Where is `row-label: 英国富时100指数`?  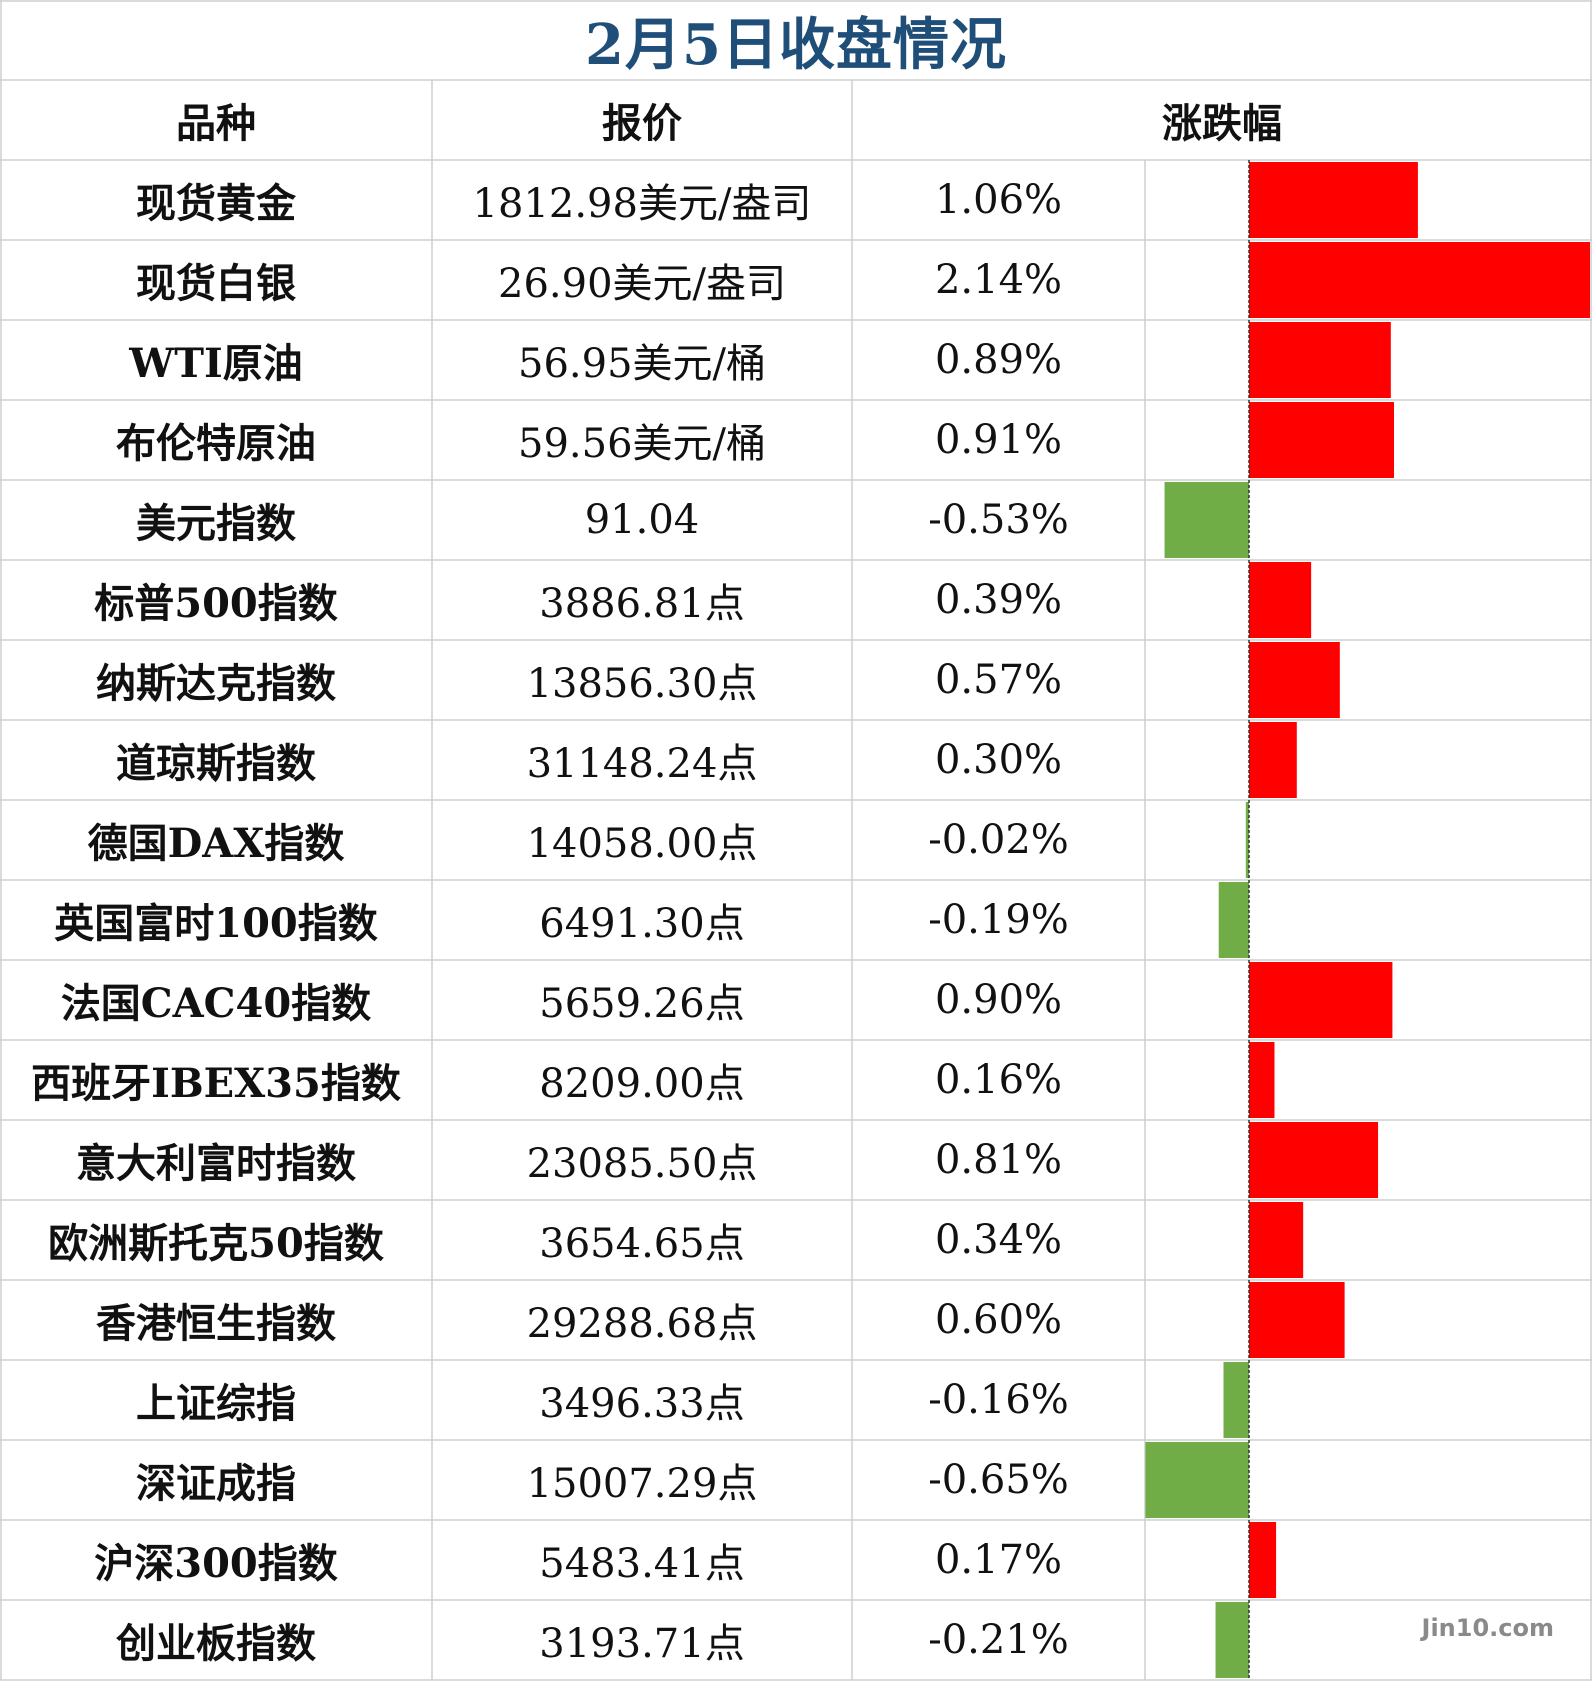
row-label: 英国富时100指数 is located at coordinates (216, 923).